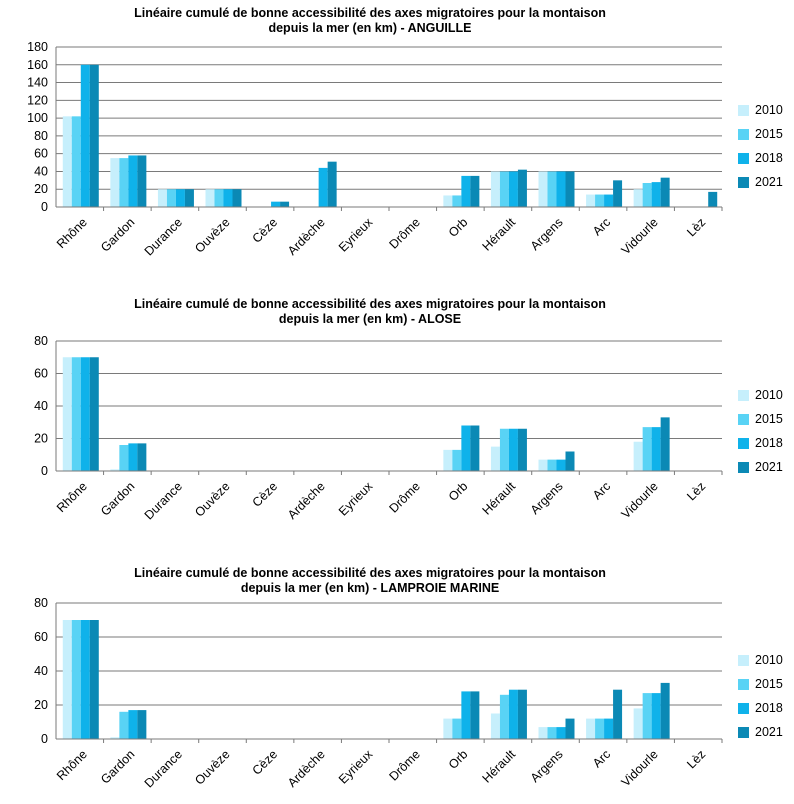  What do you see at coordinates (180, 198) in the screenshot?
I see `bar-durance-2018` at bounding box center [180, 198].